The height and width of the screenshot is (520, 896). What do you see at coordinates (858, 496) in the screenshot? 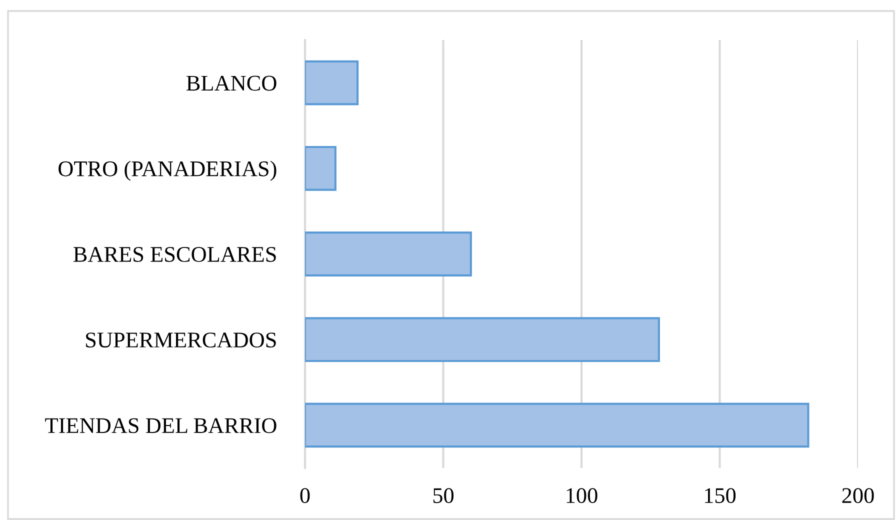
I see `x-tick-label: 200` at bounding box center [858, 496].